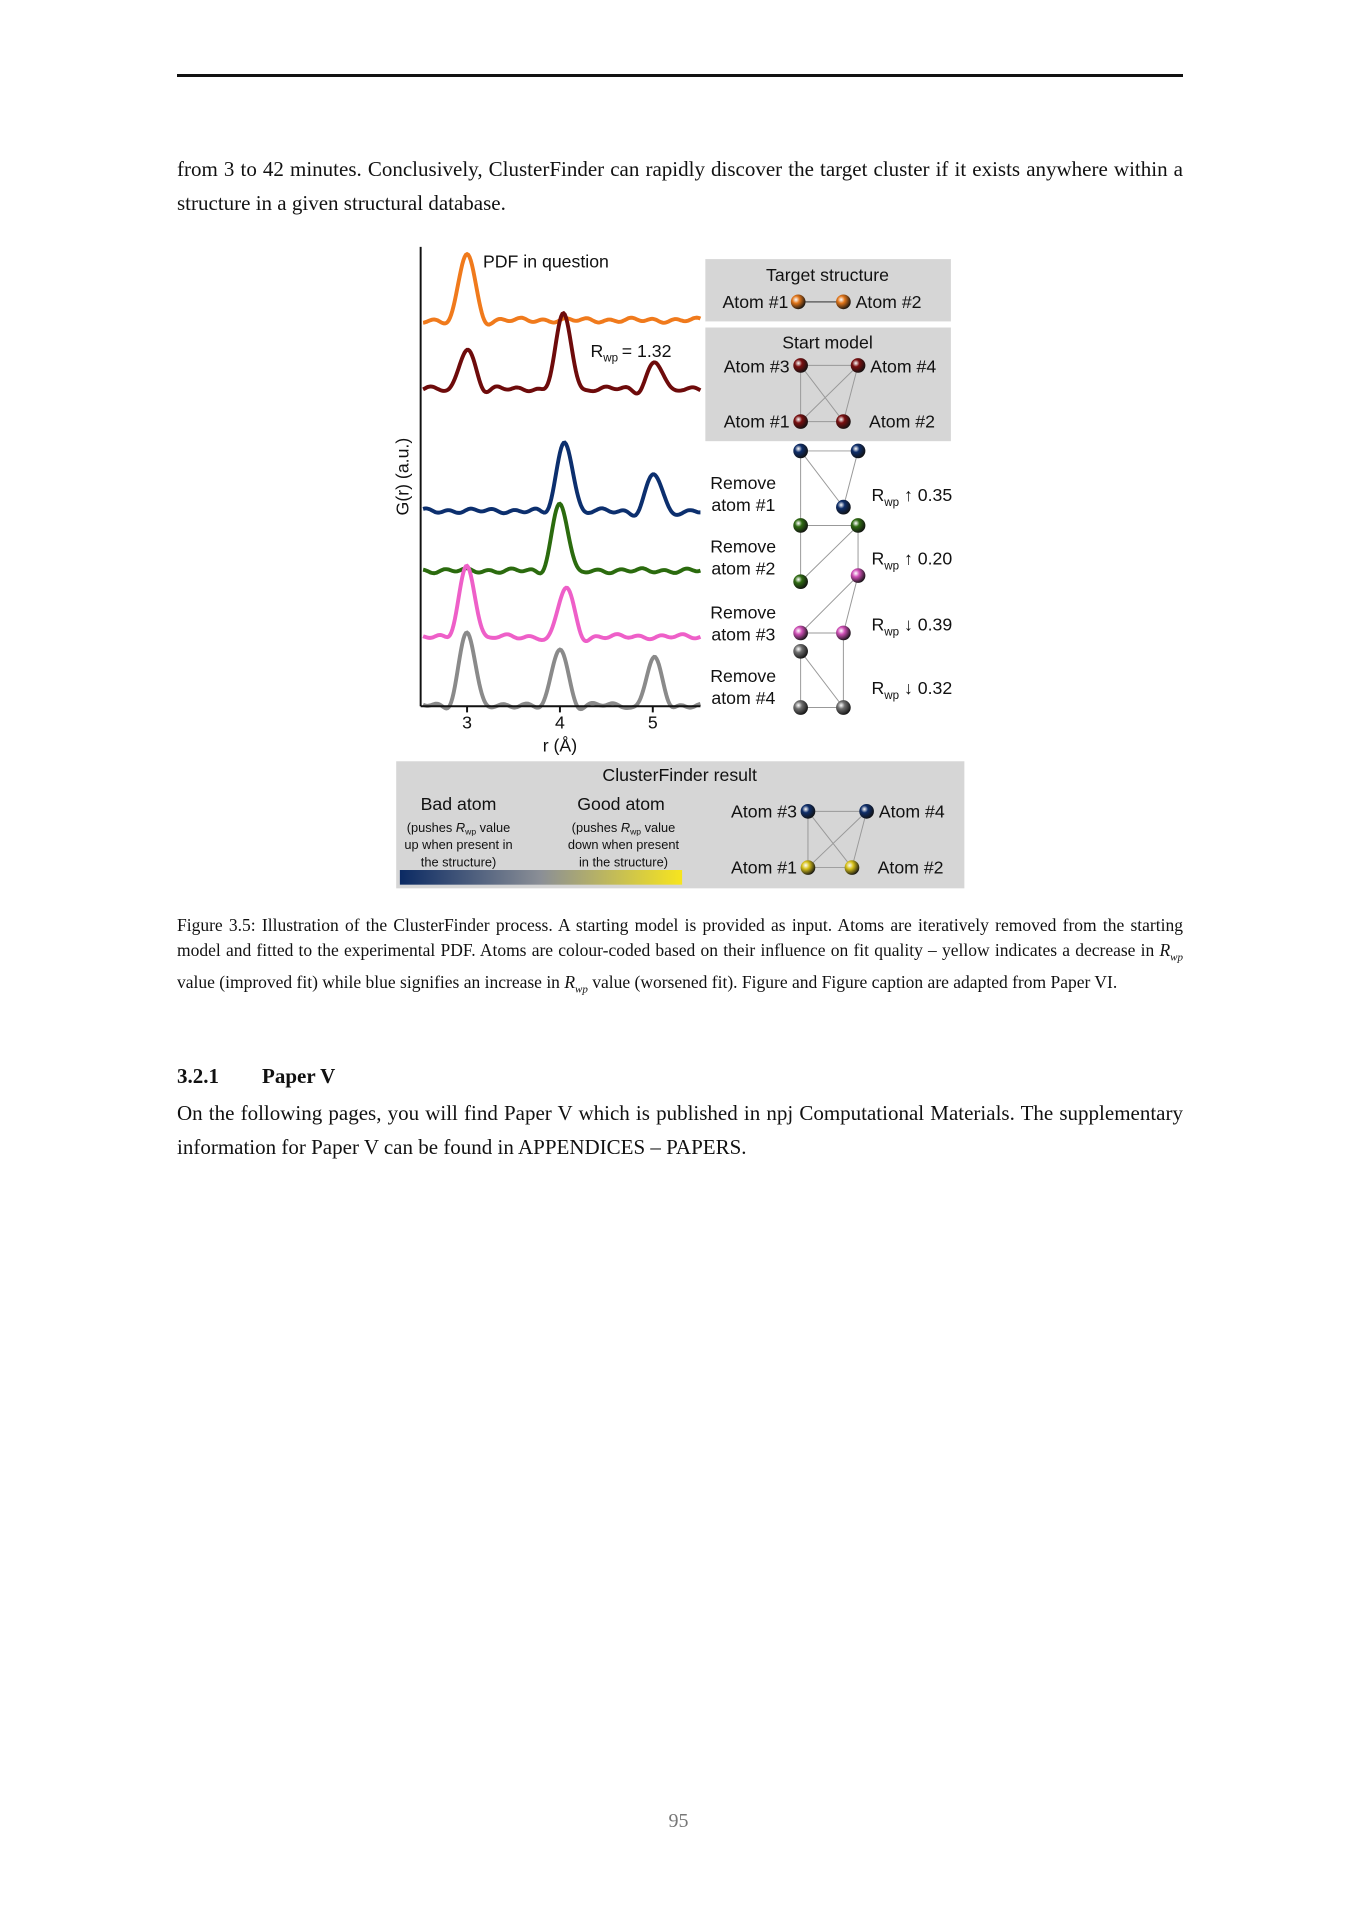 Image resolution: width=1357 pixels, height=1920 pixels. Describe the element at coordinates (560, 722) in the screenshot. I see `x-tick-label: 4` at that location.